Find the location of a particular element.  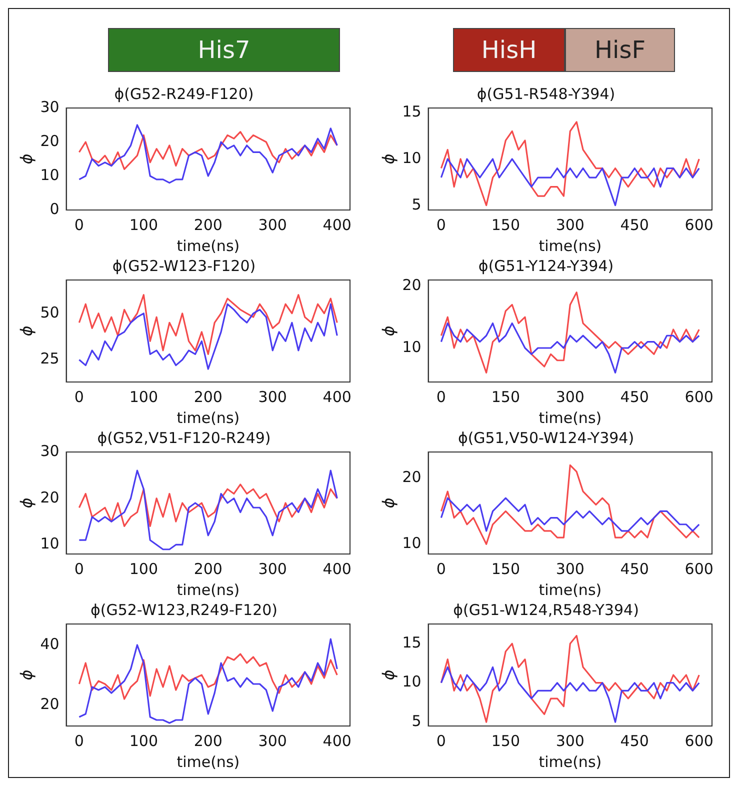

chart-title: ϕ(G51,V50-W124-Y394) is located at coordinates (546, 437).